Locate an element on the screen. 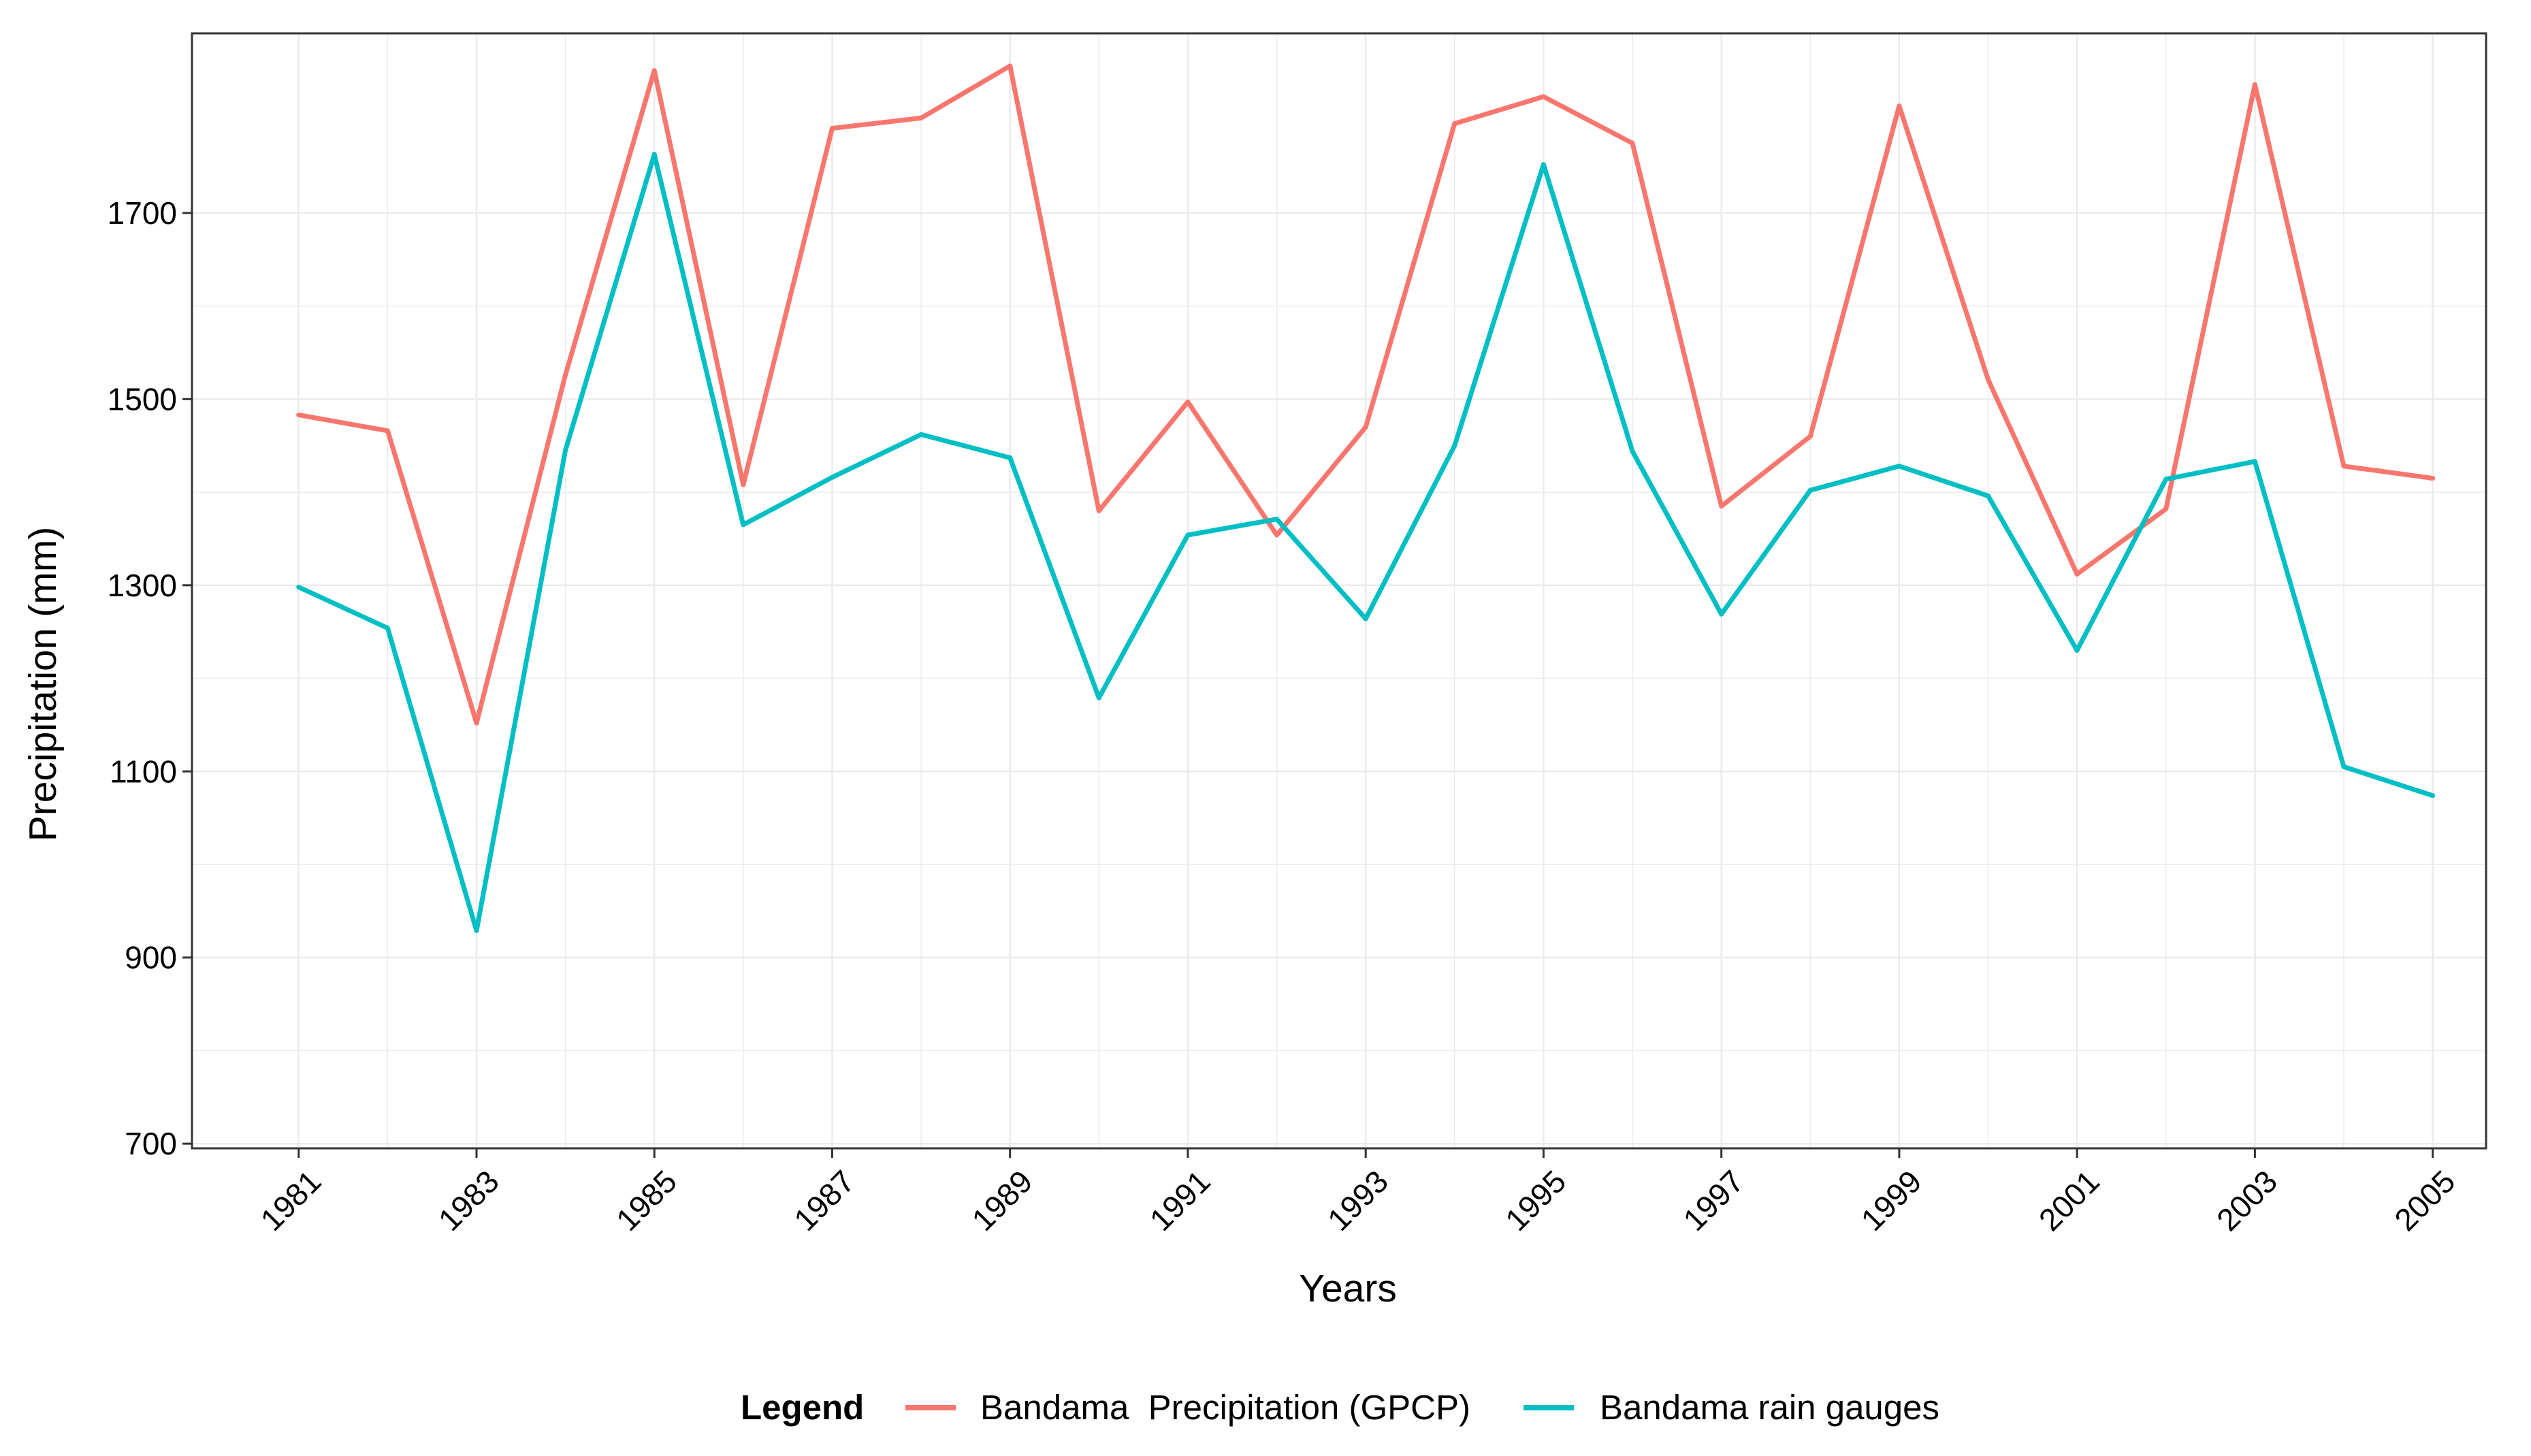 Image resolution: width=2531 pixels, height=1456 pixels. y-tick-label: 1100 is located at coordinates (143, 771).